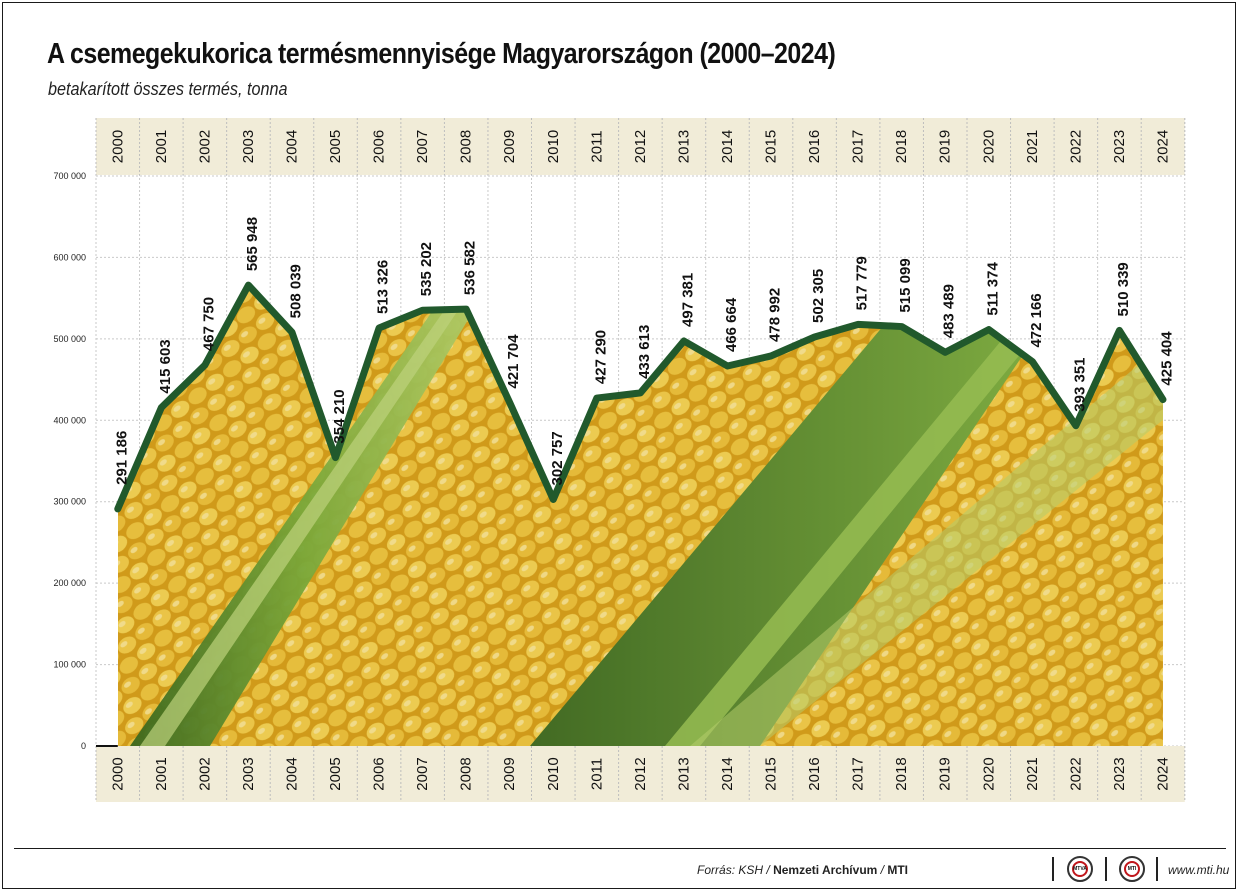  Describe the element at coordinates (335, 773) in the screenshot. I see `x-tick-label-bottom: 2005` at that location.